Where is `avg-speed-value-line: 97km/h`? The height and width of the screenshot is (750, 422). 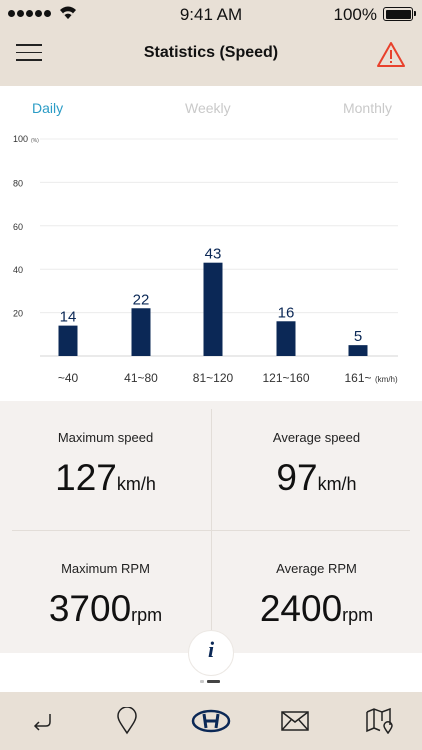 avg-speed-value-line: 97km/h is located at coordinates (316, 478).